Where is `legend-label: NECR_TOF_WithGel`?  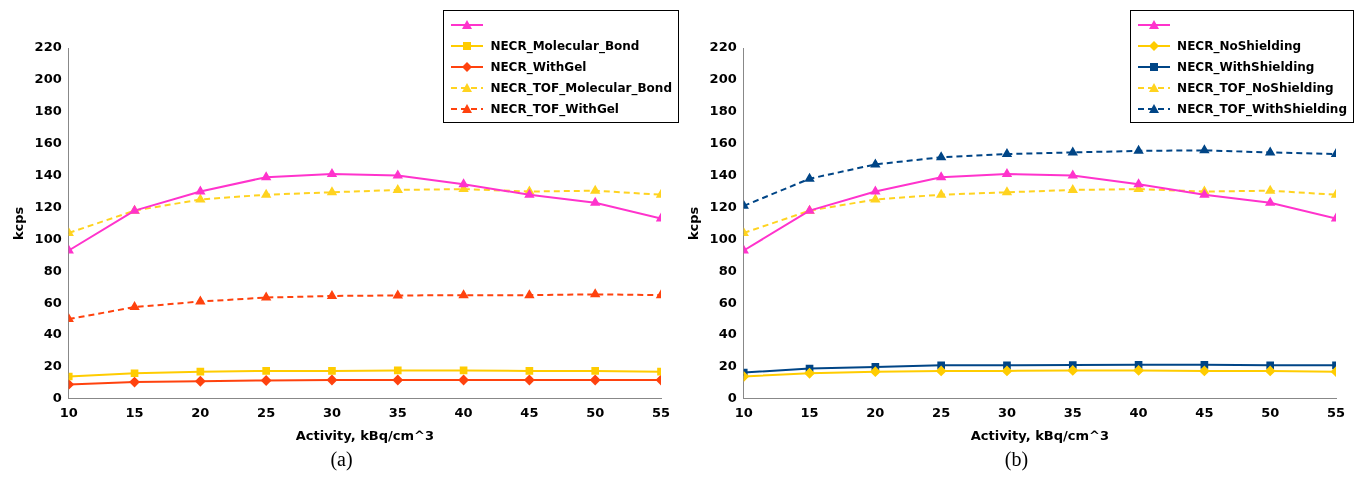 legend-label: NECR_TOF_WithGel is located at coordinates (554, 108).